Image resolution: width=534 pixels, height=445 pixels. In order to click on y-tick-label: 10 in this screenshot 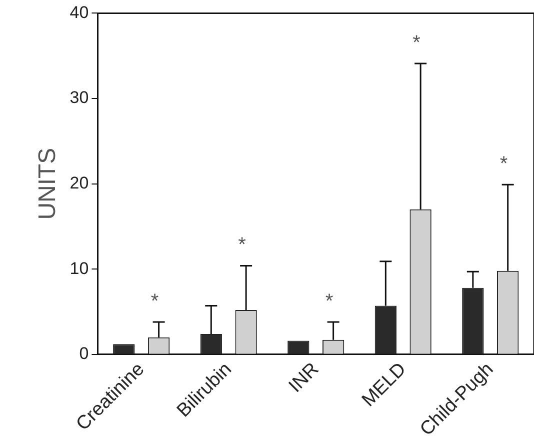, I will do `click(79, 268)`.